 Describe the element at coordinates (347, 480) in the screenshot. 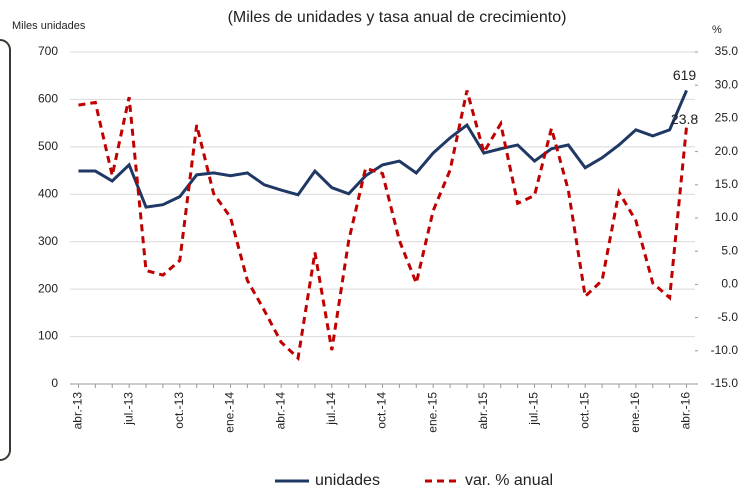

I see `legend-label: unidades` at that location.